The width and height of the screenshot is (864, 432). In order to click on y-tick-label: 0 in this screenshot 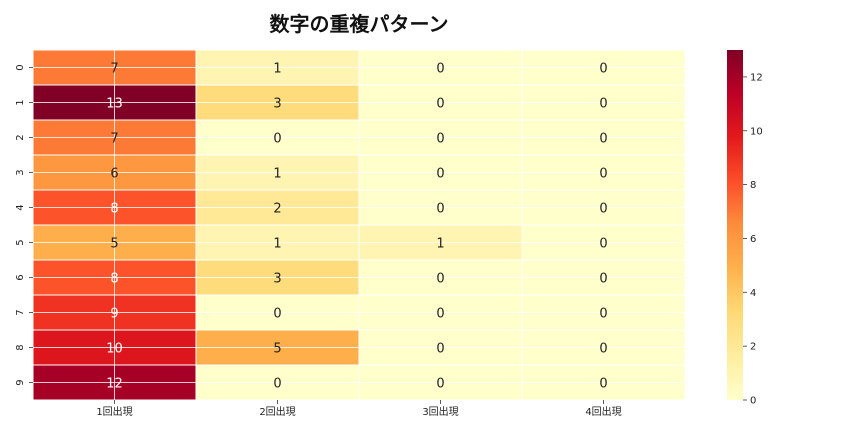, I will do `click(20, 67)`.